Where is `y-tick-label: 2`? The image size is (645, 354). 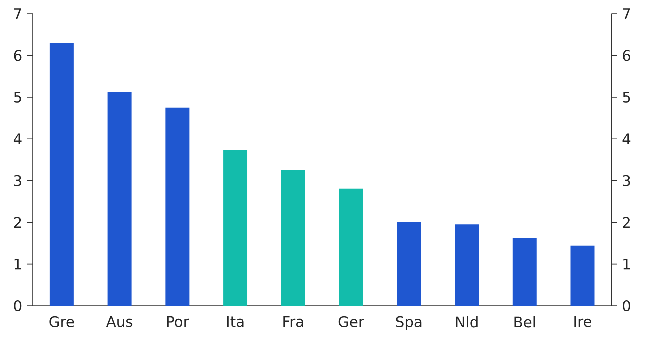 y-tick-label: 2 is located at coordinates (626, 222).